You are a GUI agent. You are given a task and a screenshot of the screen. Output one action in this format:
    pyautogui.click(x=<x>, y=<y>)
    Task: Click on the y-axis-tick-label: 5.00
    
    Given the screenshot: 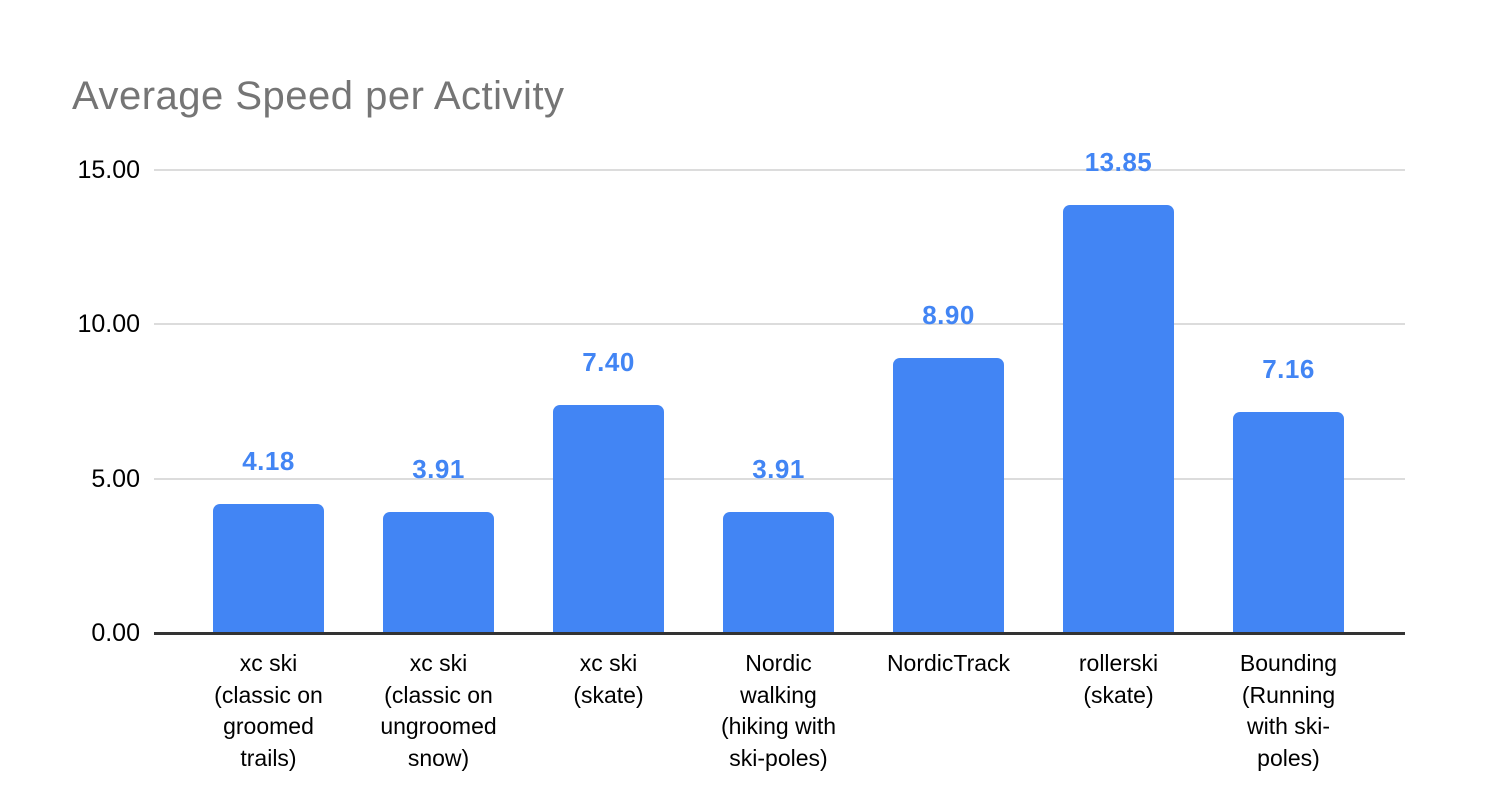 What is the action you would take?
    pyautogui.click(x=115, y=478)
    